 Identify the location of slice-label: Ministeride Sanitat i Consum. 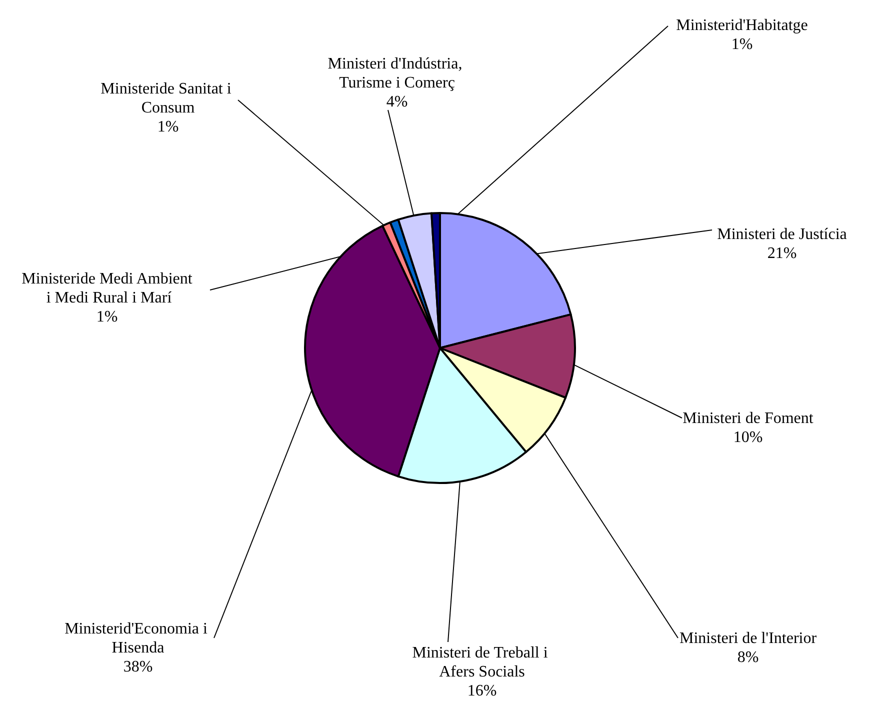
(168, 98).